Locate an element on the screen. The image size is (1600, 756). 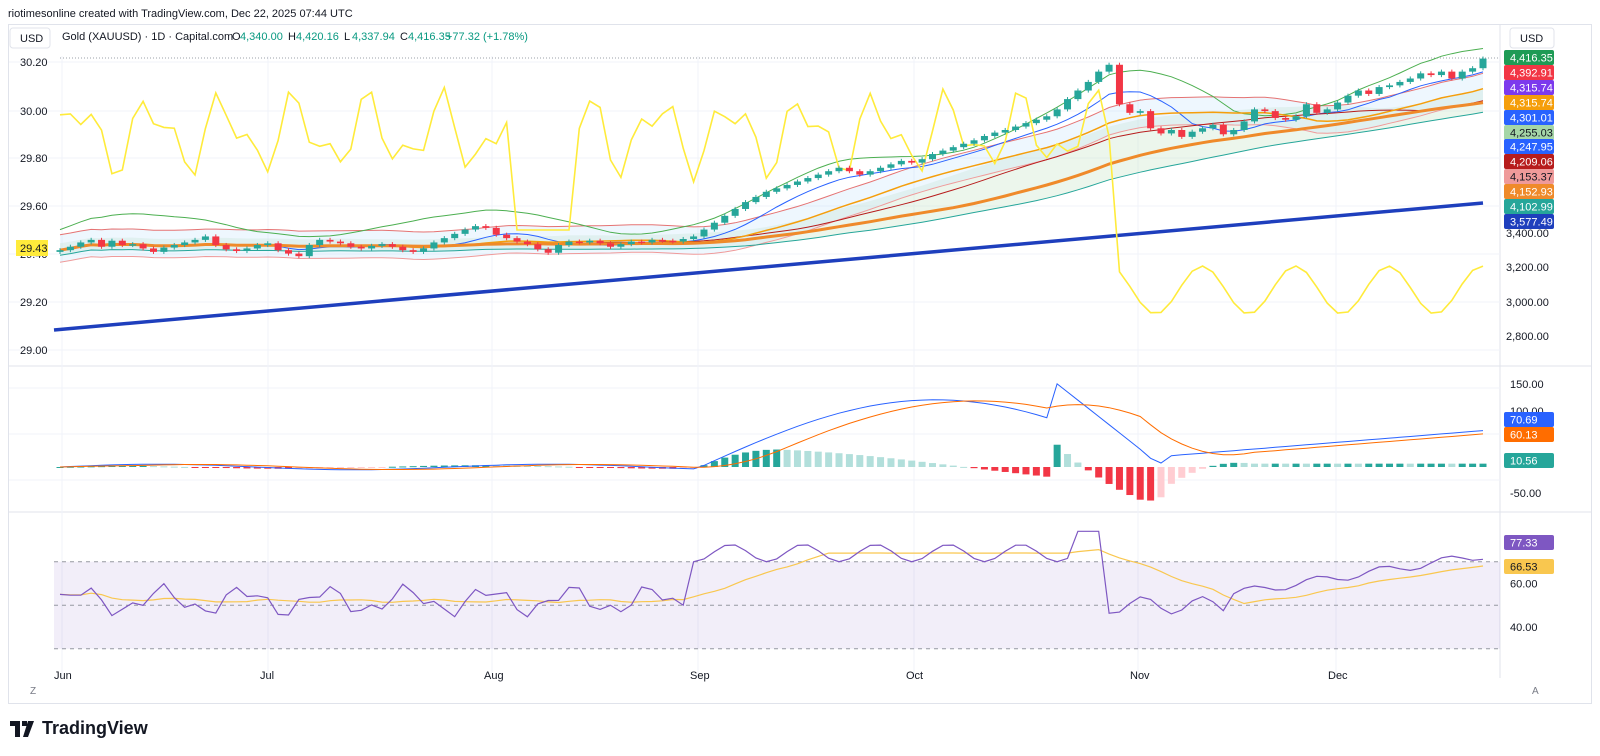
corner-right-button: A is located at coordinates (1535, 691).